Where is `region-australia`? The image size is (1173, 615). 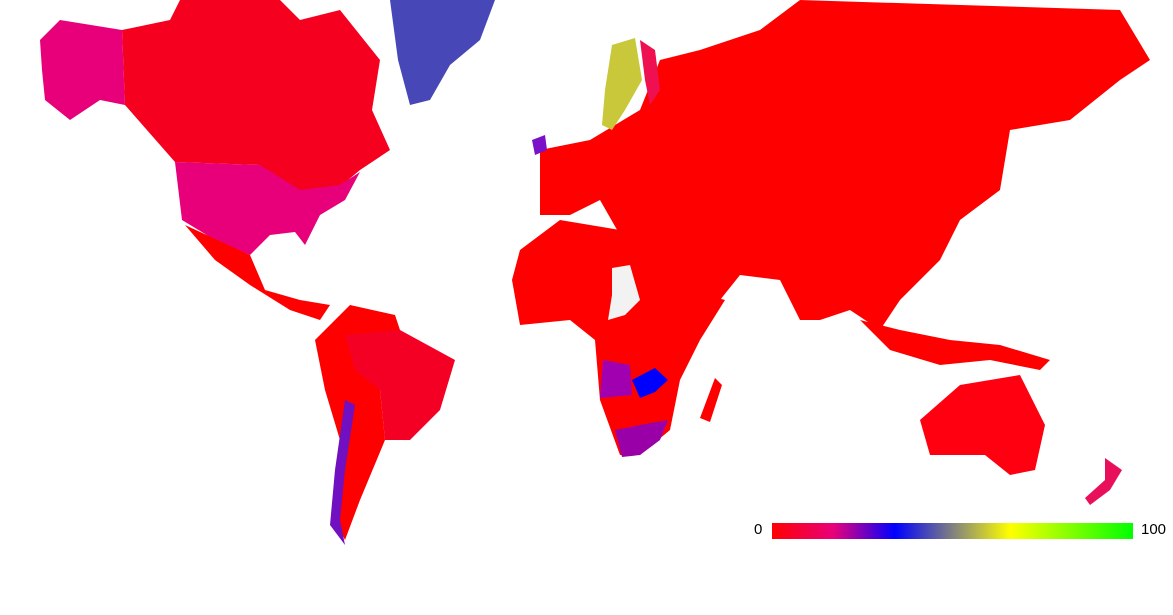
region-australia is located at coordinates (982, 425).